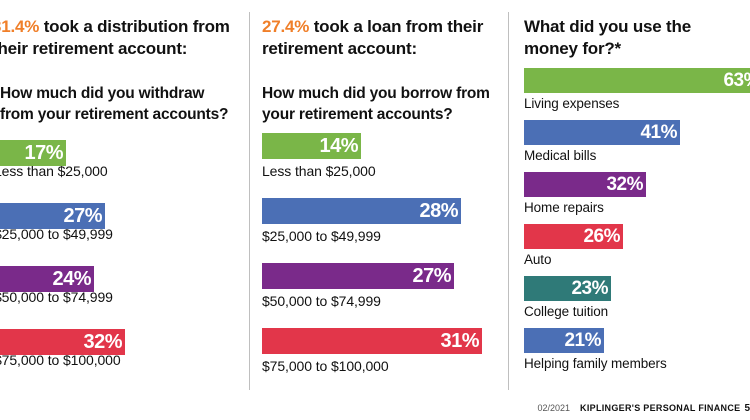 The width and height of the screenshot is (750, 420). What do you see at coordinates (567, 288) in the screenshot?
I see `chart2-bar-5: 23%` at bounding box center [567, 288].